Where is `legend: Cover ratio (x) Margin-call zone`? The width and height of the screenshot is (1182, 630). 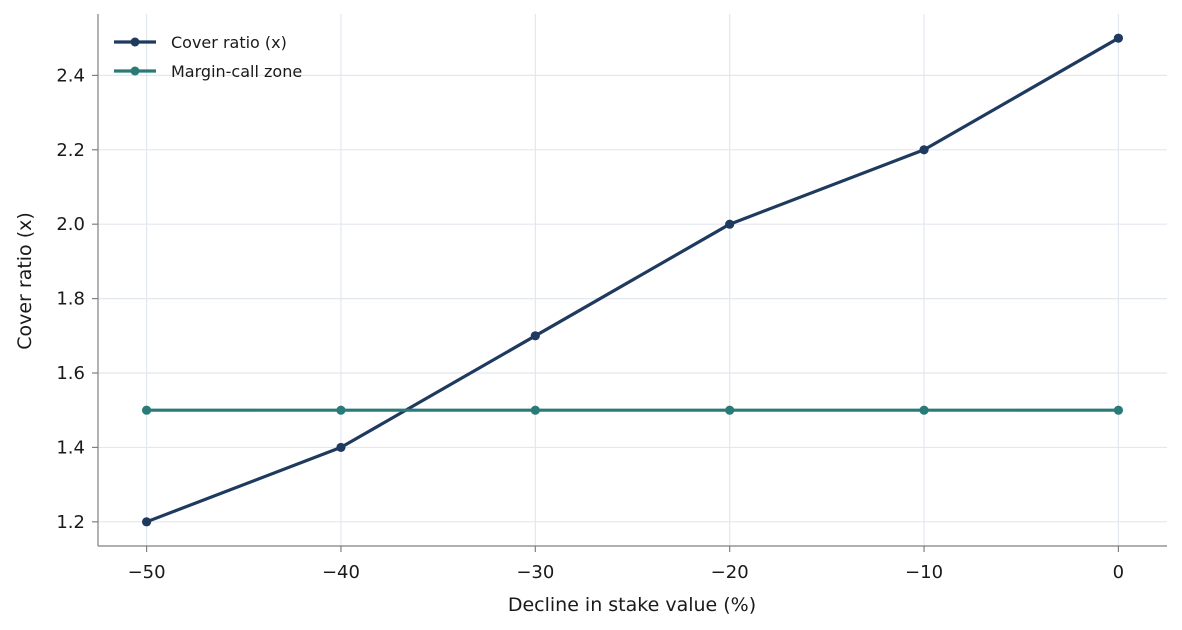 legend: Cover ratio (x) Margin-call zone is located at coordinates (208, 57).